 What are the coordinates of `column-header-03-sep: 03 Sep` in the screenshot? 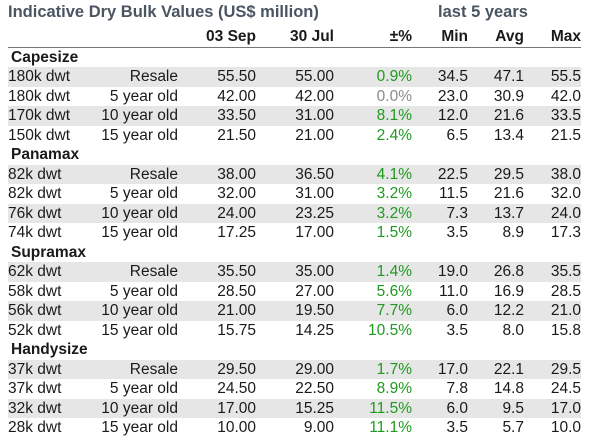 It's located at (217, 37).